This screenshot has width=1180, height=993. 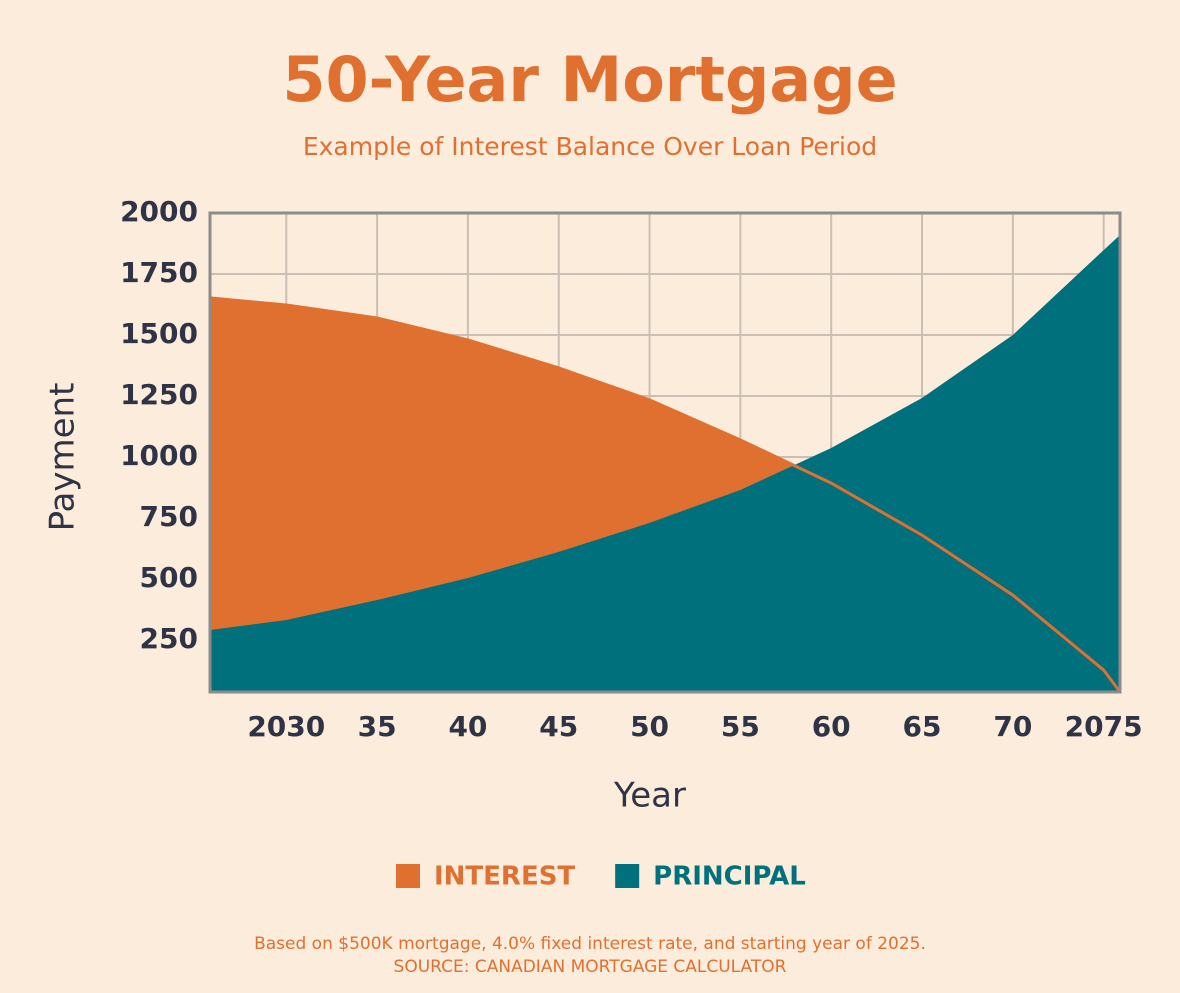 What do you see at coordinates (589, 79) in the screenshot?
I see `chart-title: 50-Year Mortgage` at bounding box center [589, 79].